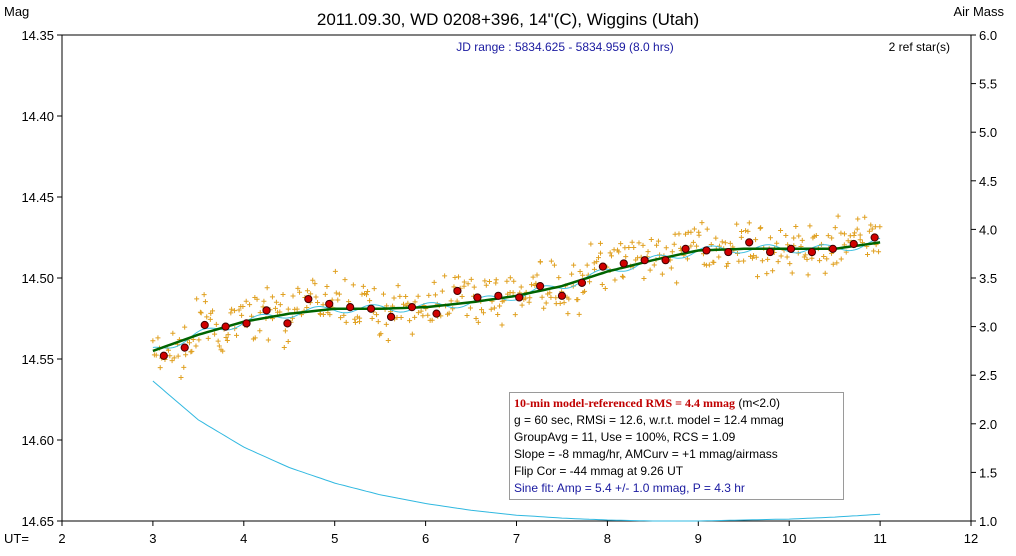  I want to click on y-right-tick-label: 6.0, so click(988, 35).